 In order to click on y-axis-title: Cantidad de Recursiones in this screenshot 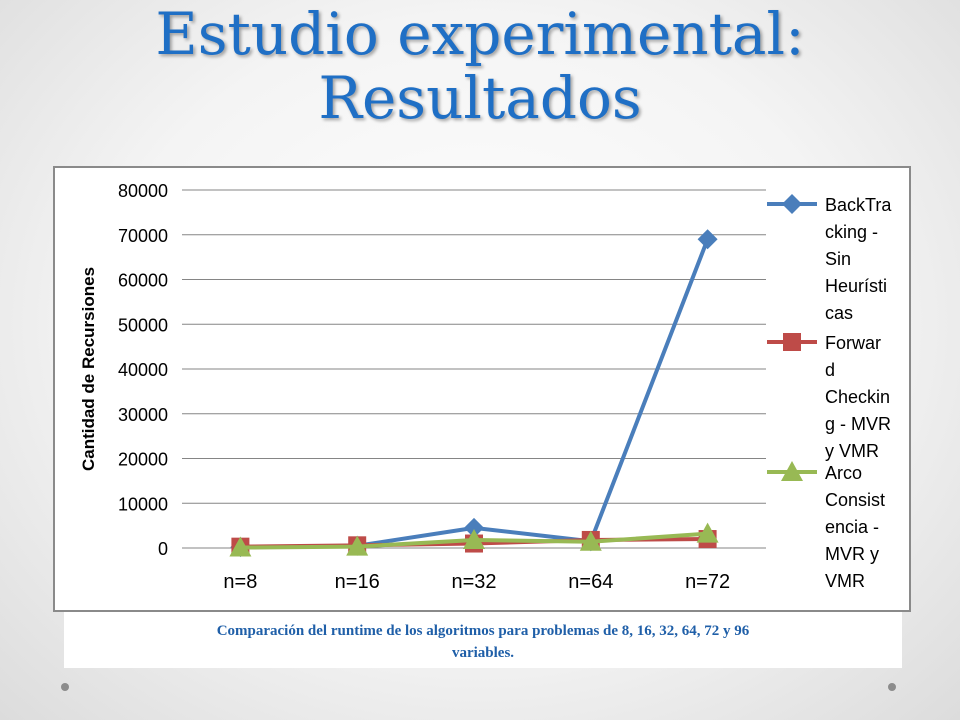, I will do `click(88, 369)`.